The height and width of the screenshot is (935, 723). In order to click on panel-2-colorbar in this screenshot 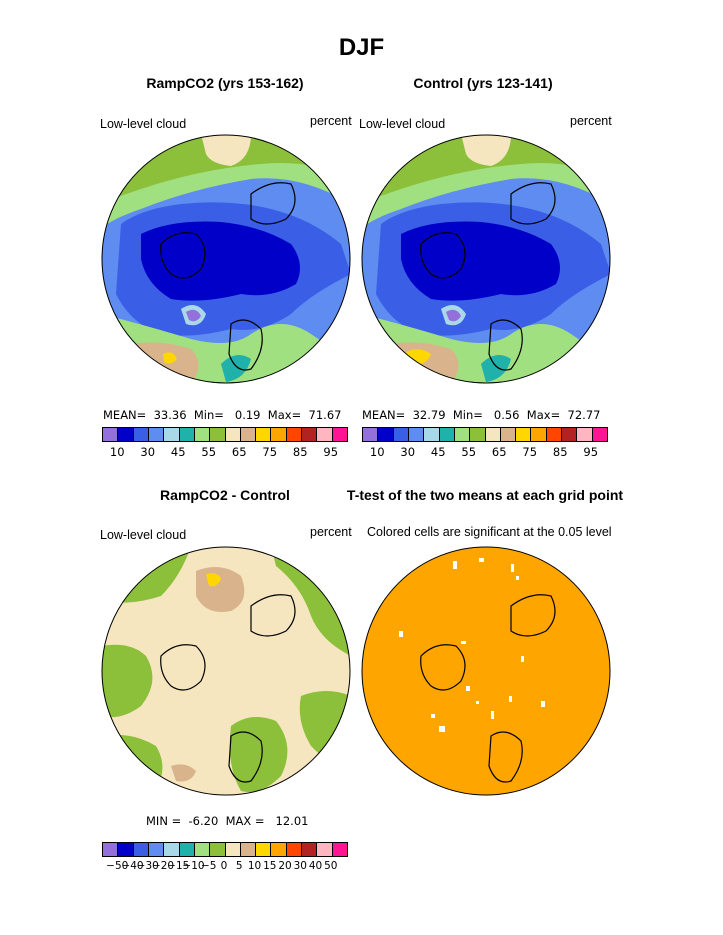, I will do `click(485, 434)`.